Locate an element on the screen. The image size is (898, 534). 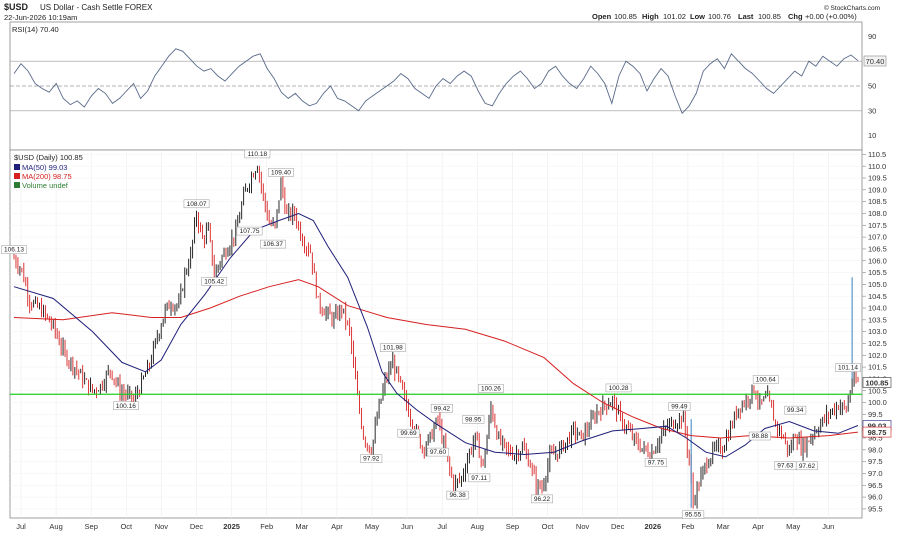
instrument-name: US Dollar - Cash Settle FOREX is located at coordinates (96, 7).